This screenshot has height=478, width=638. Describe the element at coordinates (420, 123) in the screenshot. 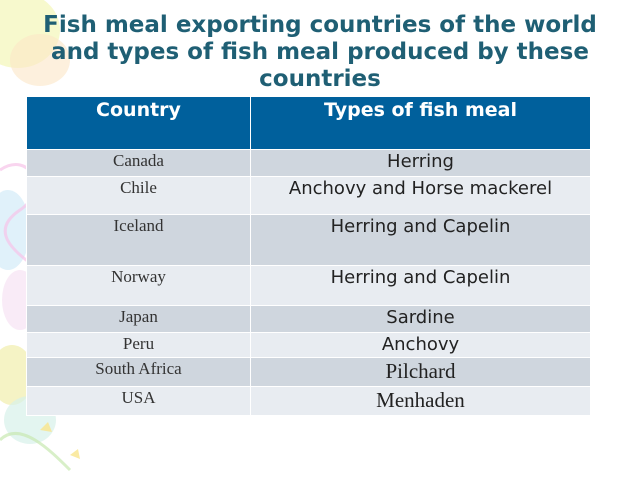

I see `header-types-of-fish-meal: Types of fish meal` at that location.